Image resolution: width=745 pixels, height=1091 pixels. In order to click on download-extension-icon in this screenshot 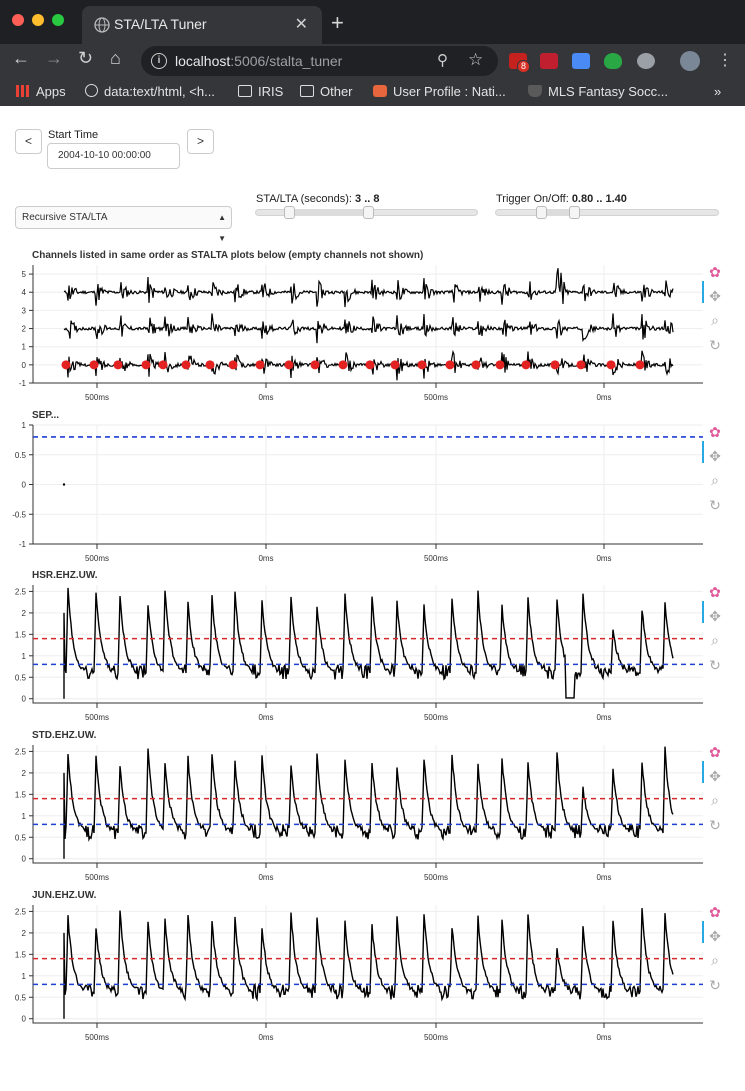, I will do `click(646, 61)`.